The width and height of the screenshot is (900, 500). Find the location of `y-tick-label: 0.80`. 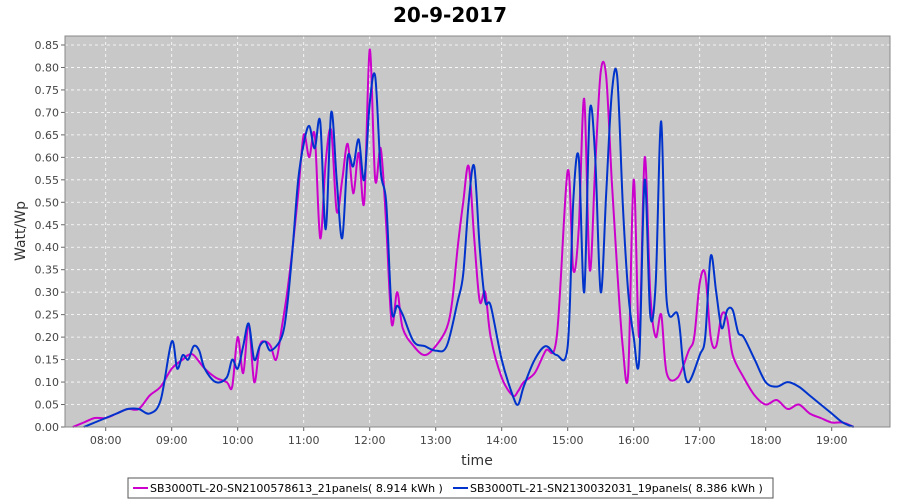

y-tick-label: 0.80 is located at coordinates (47, 67).